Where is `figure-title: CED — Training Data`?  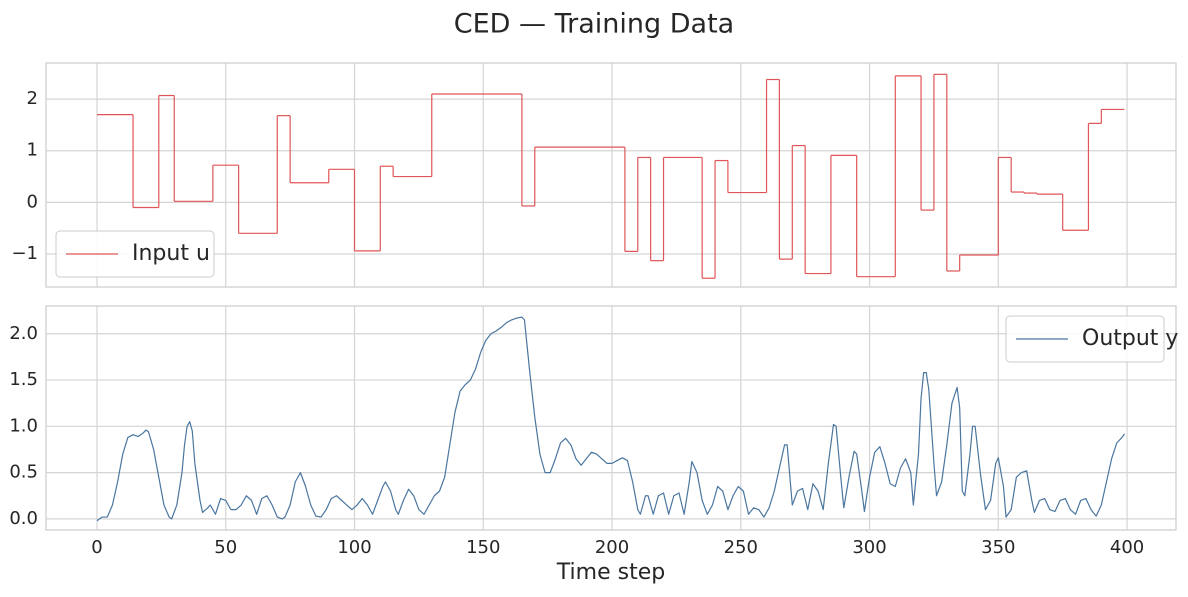 figure-title: CED — Training Data is located at coordinates (594, 24).